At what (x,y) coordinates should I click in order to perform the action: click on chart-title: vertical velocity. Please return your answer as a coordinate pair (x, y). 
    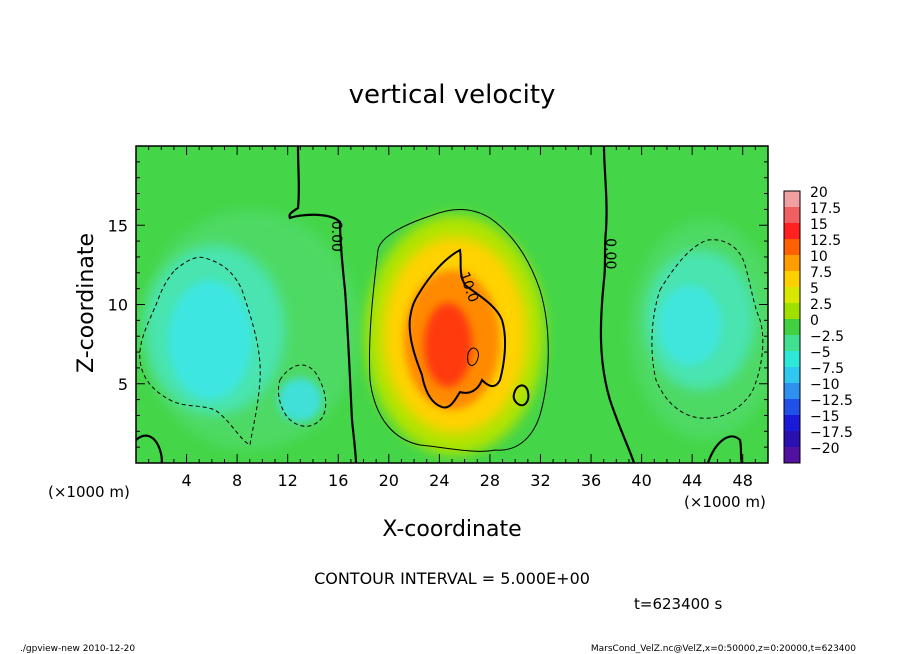
    Looking at the image, I should click on (452, 95).